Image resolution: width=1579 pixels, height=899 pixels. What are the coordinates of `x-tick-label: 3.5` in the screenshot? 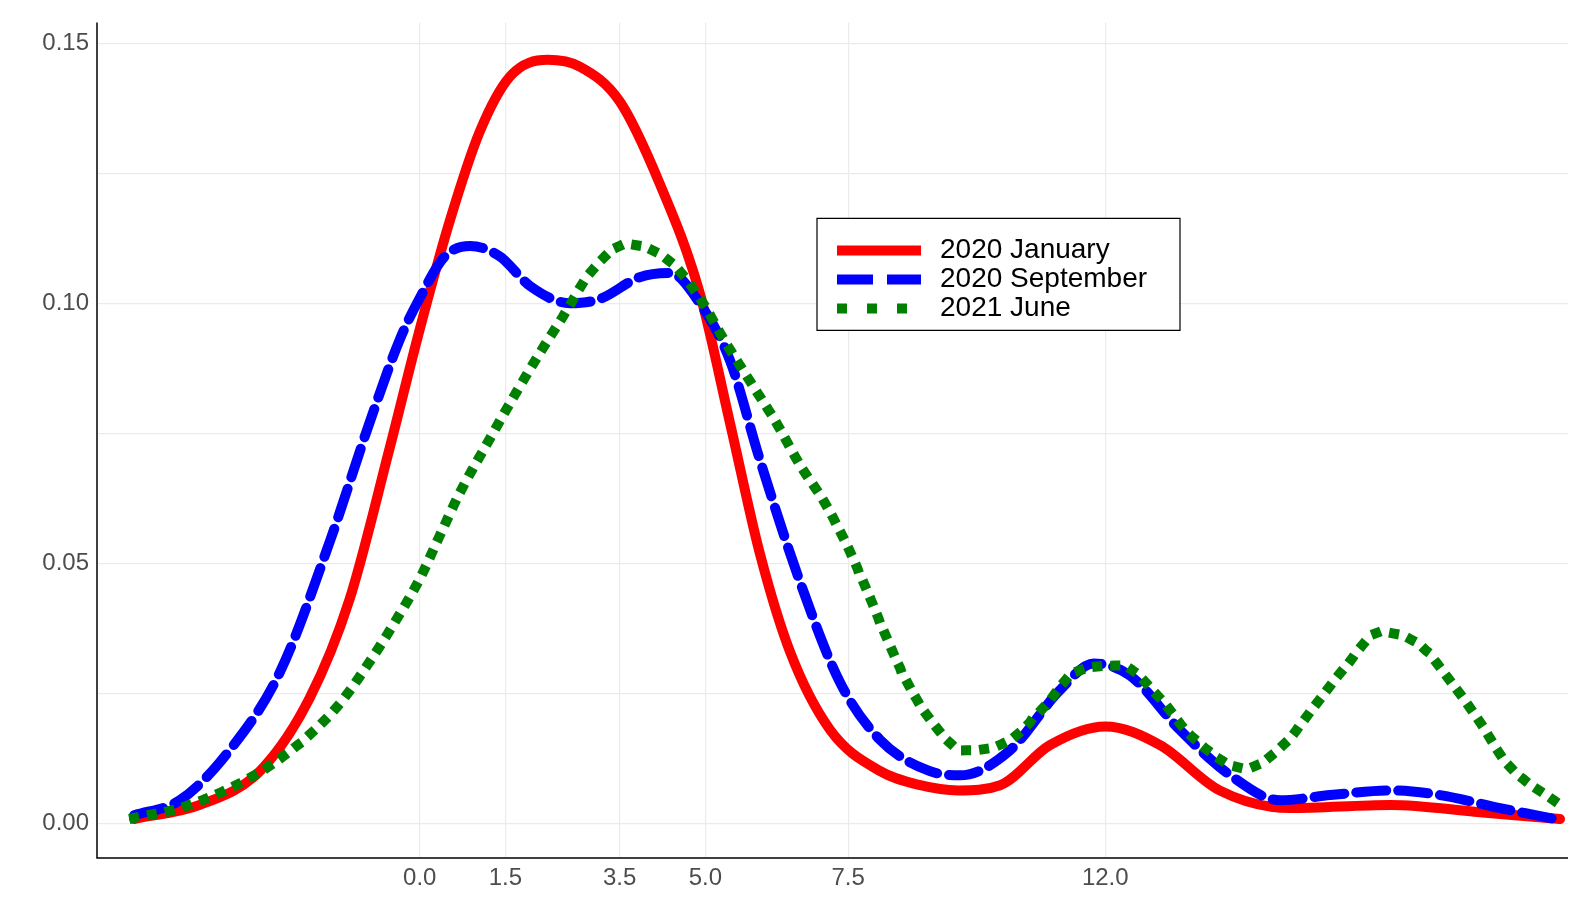 It's located at (620, 877).